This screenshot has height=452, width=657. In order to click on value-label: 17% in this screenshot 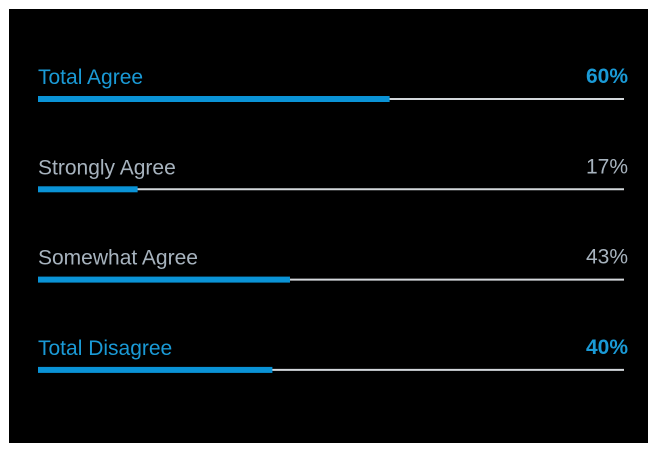, I will do `click(607, 166)`.